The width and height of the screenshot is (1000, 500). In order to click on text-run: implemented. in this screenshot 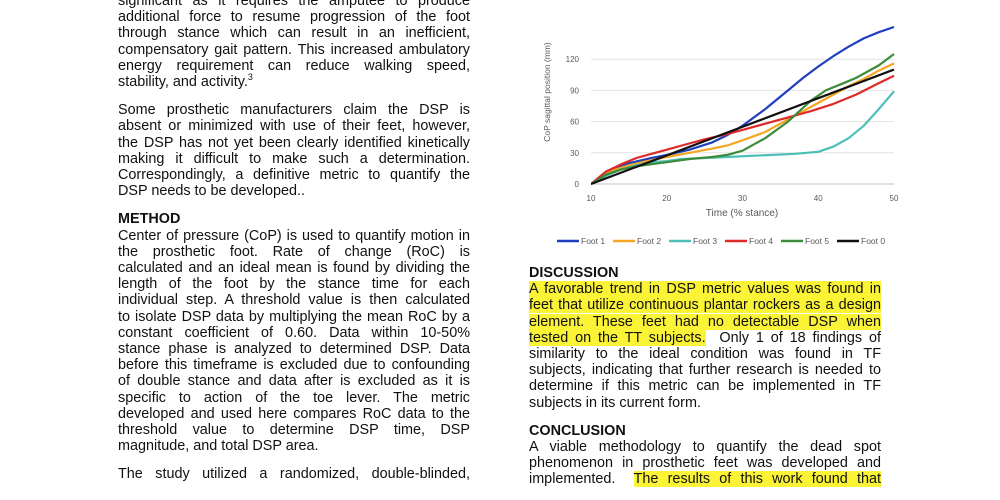, I will do `click(581, 479)`.